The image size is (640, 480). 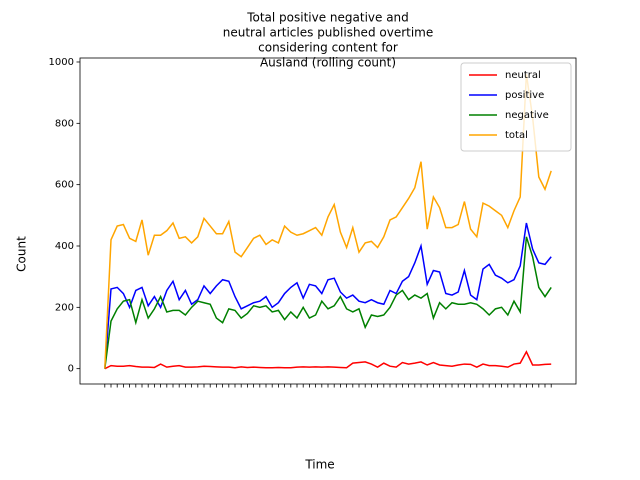 What do you see at coordinates (328, 48) in the screenshot?
I see `chart-title: considering content for` at bounding box center [328, 48].